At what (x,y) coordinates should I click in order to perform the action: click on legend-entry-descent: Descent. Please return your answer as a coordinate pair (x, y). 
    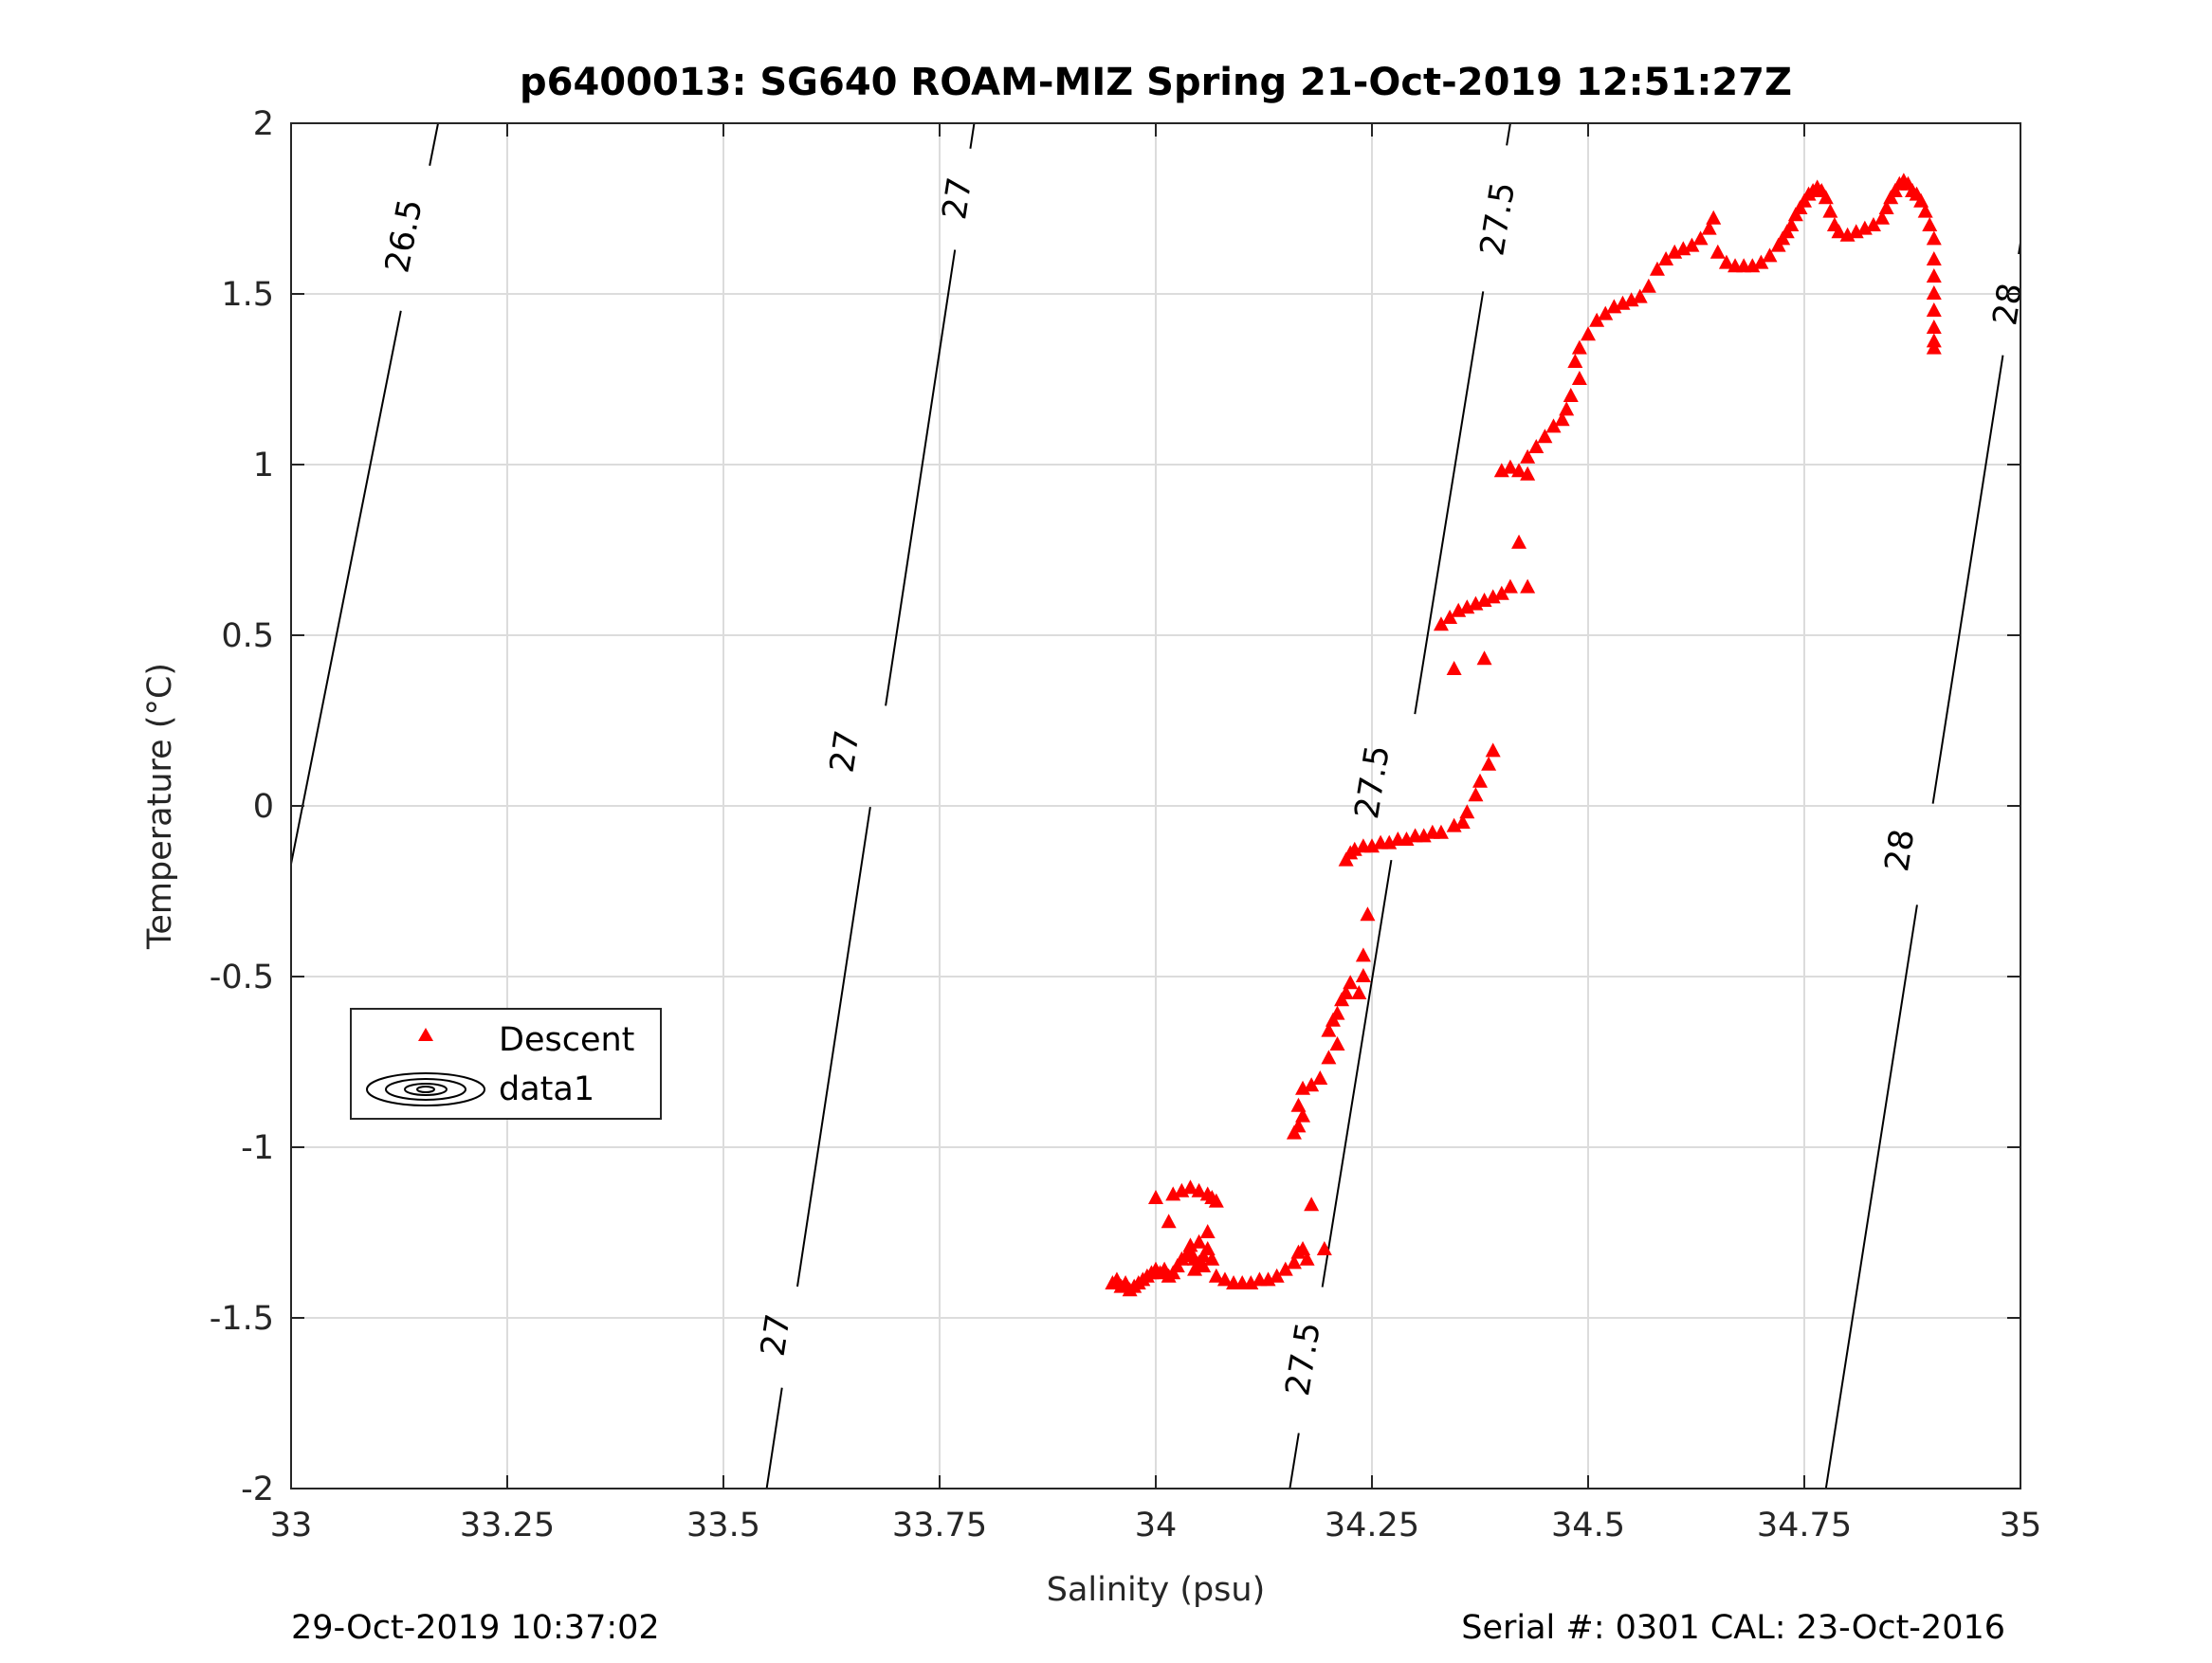
    Looking at the image, I should click on (566, 1040).